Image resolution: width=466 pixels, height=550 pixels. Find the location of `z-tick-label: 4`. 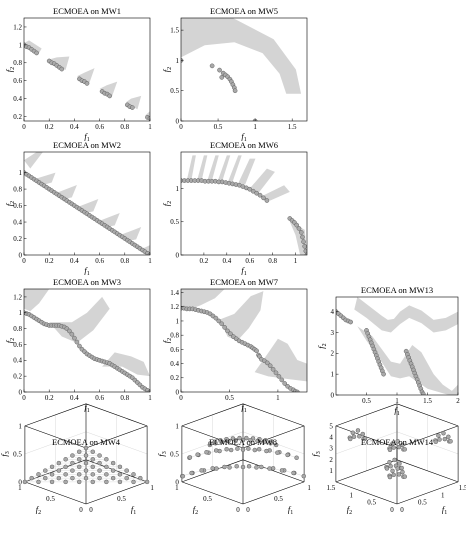

z-tick-label: 4 is located at coordinates (331, 438).